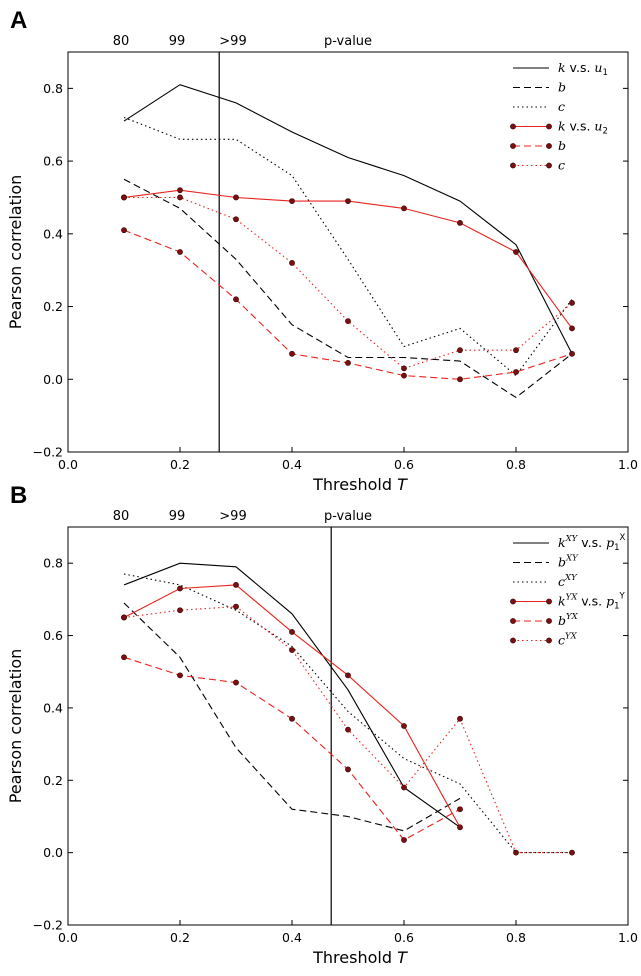  Describe the element at coordinates (53, 852) in the screenshot. I see `y-tick-label: 0.0` at that location.